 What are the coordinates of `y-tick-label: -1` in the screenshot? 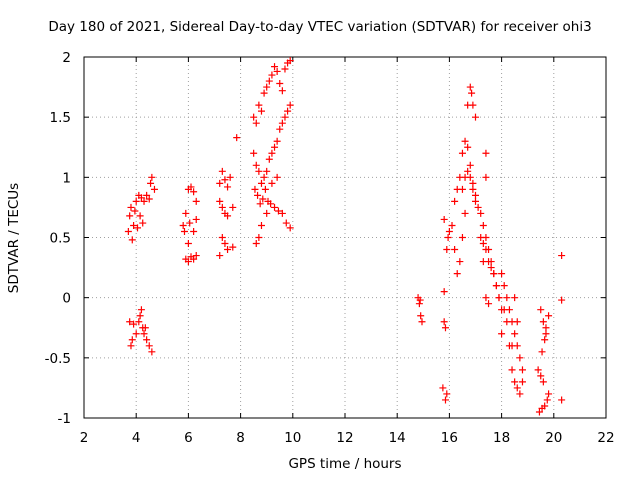 It's located at (64, 419).